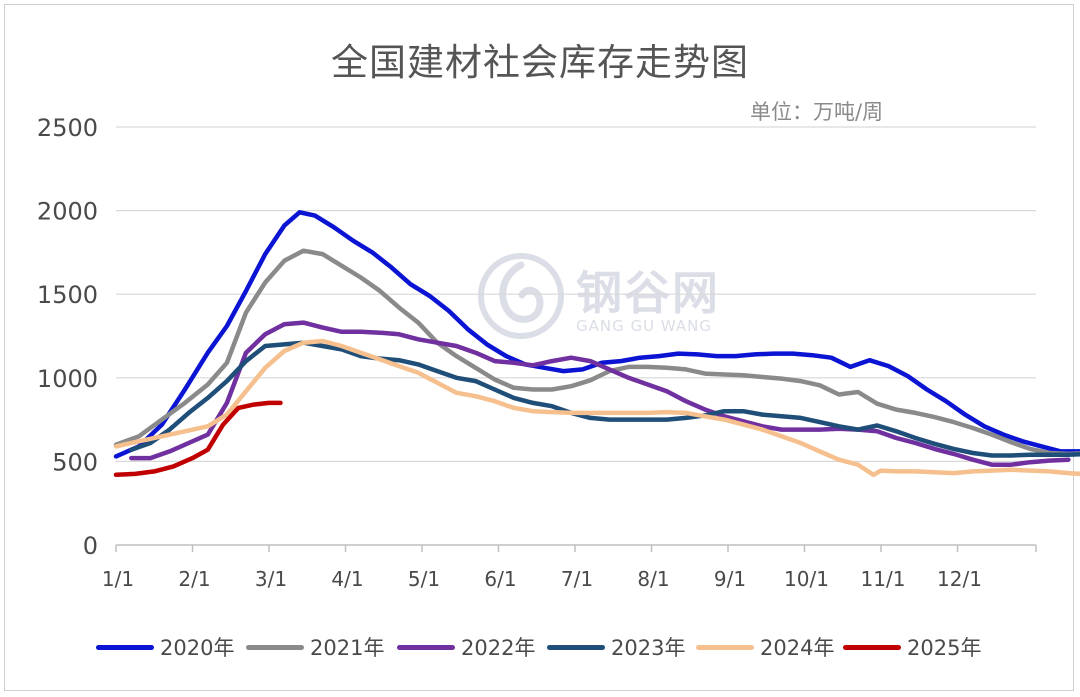 The height and width of the screenshot is (697, 1080). What do you see at coordinates (118, 579) in the screenshot?
I see `x-tick-label: 1/1` at bounding box center [118, 579].